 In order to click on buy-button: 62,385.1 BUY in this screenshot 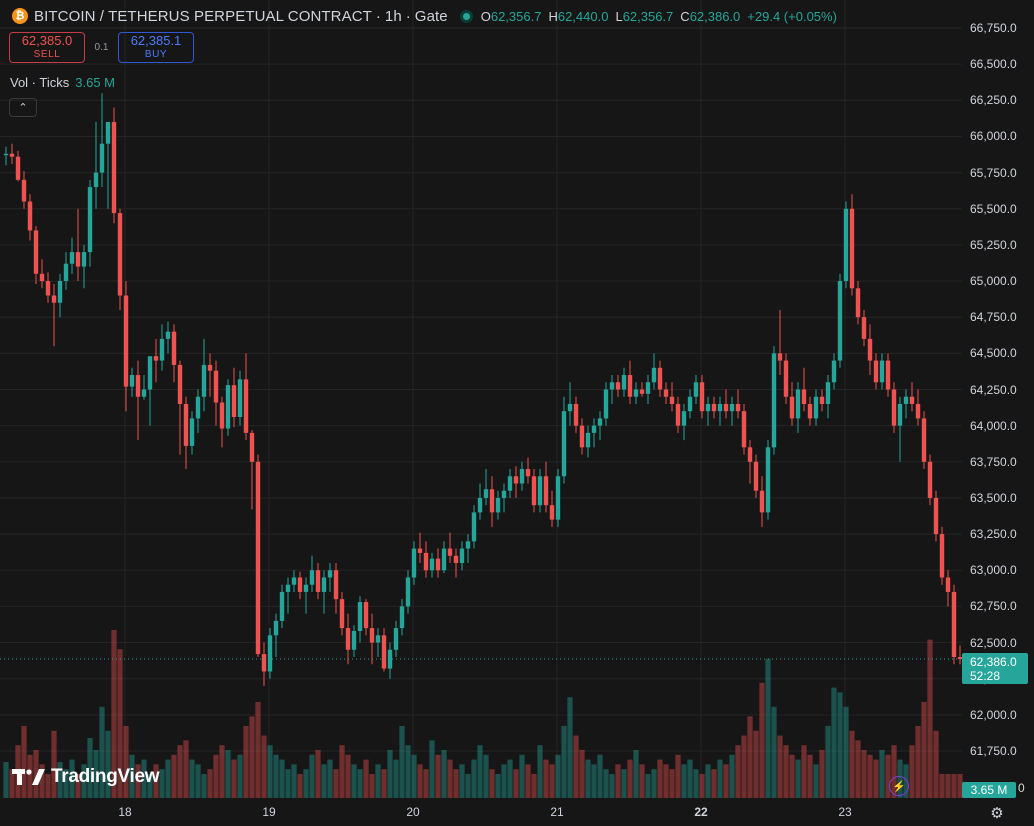, I will do `click(156, 47)`.